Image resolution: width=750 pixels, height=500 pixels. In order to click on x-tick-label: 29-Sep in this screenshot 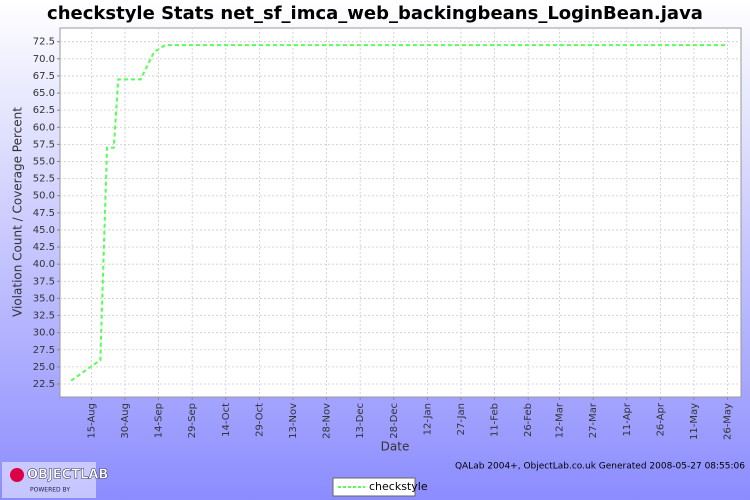, I will do `click(192, 420)`.